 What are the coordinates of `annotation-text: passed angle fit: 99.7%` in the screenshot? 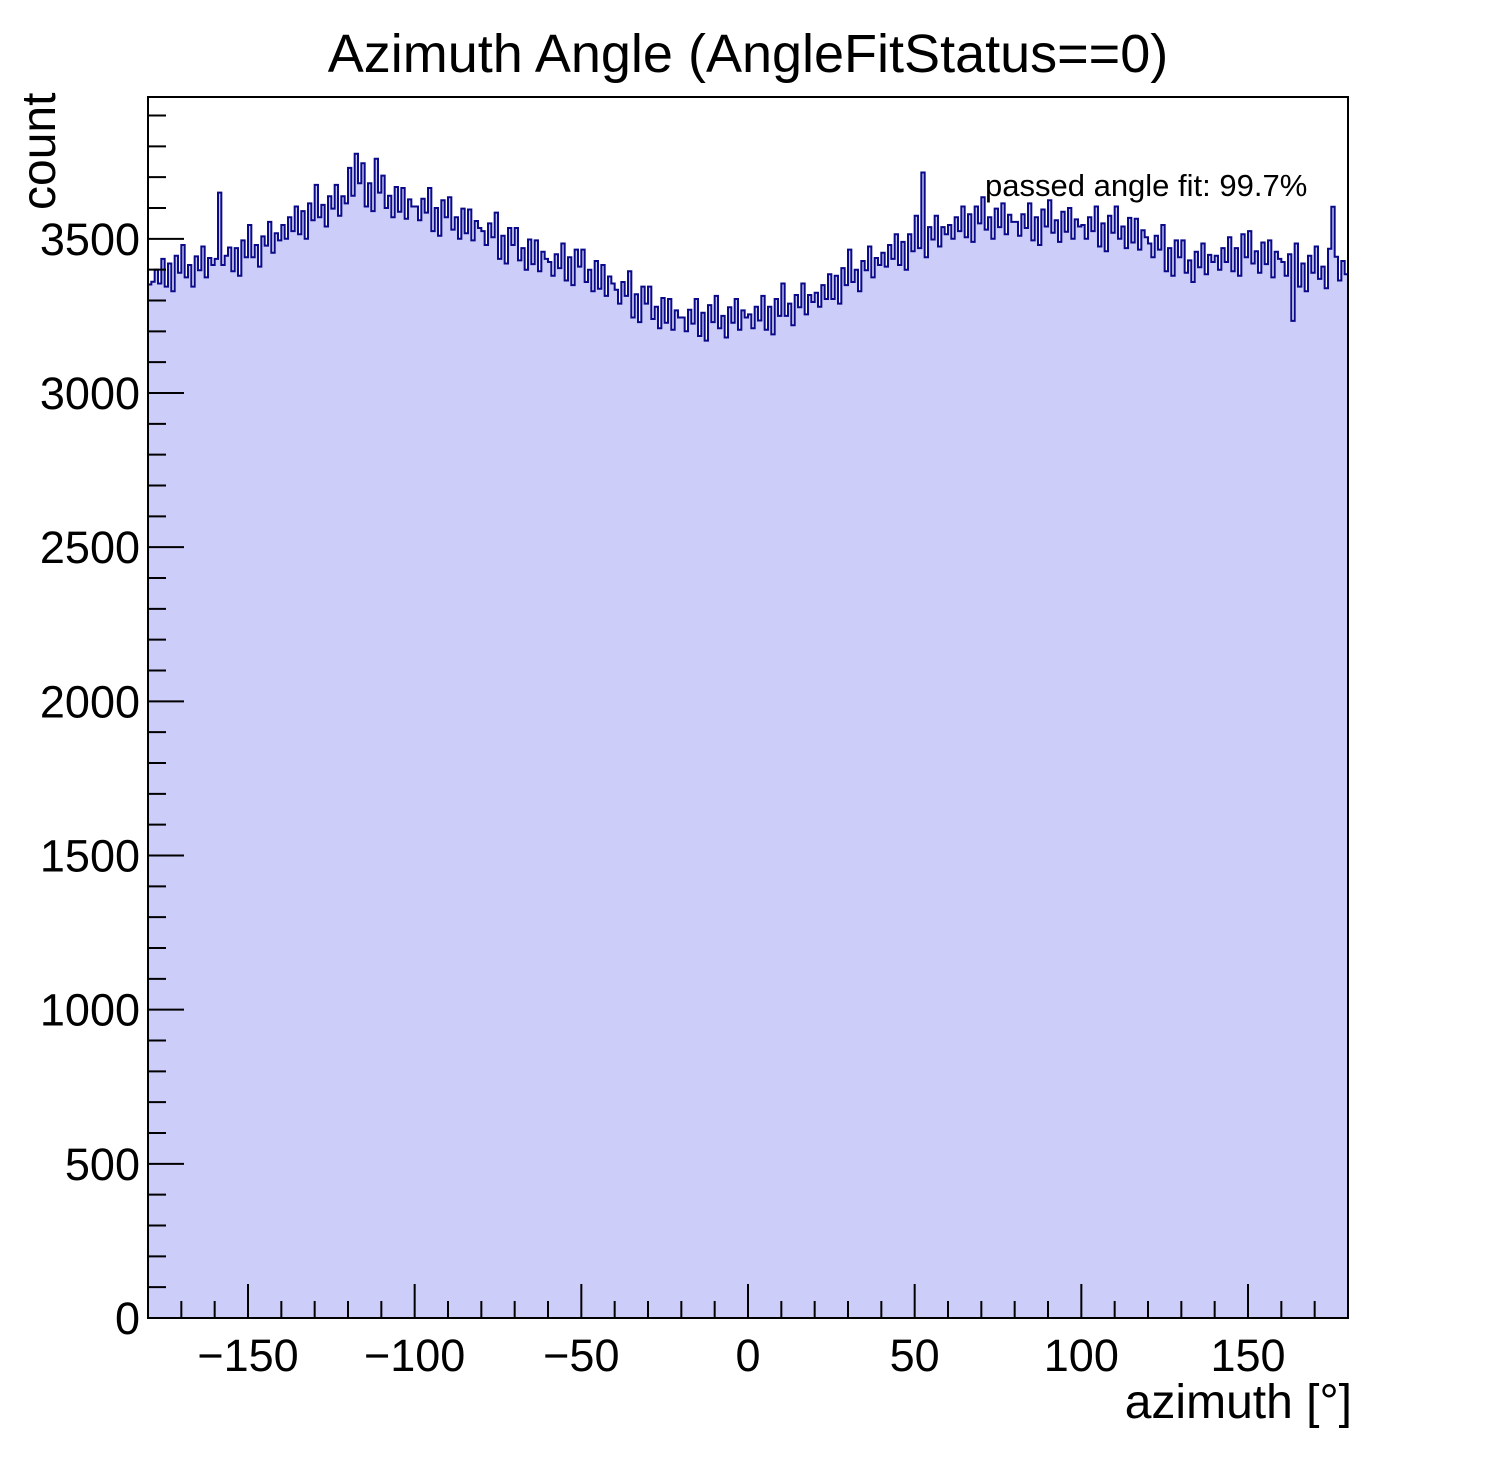 It's located at (1146, 185).